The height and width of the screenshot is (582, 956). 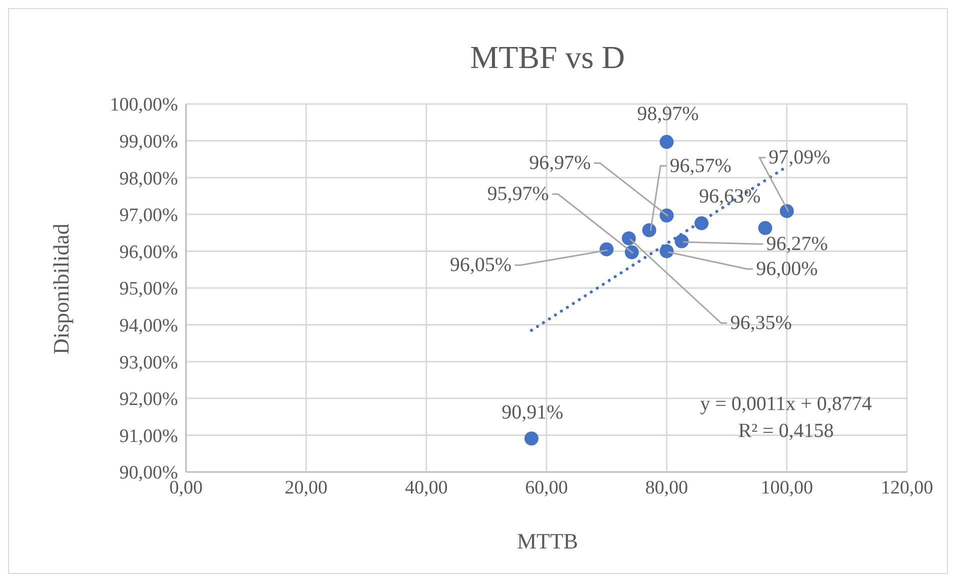 What do you see at coordinates (546, 487) in the screenshot?
I see `x-tick-label: 60,00` at bounding box center [546, 487].